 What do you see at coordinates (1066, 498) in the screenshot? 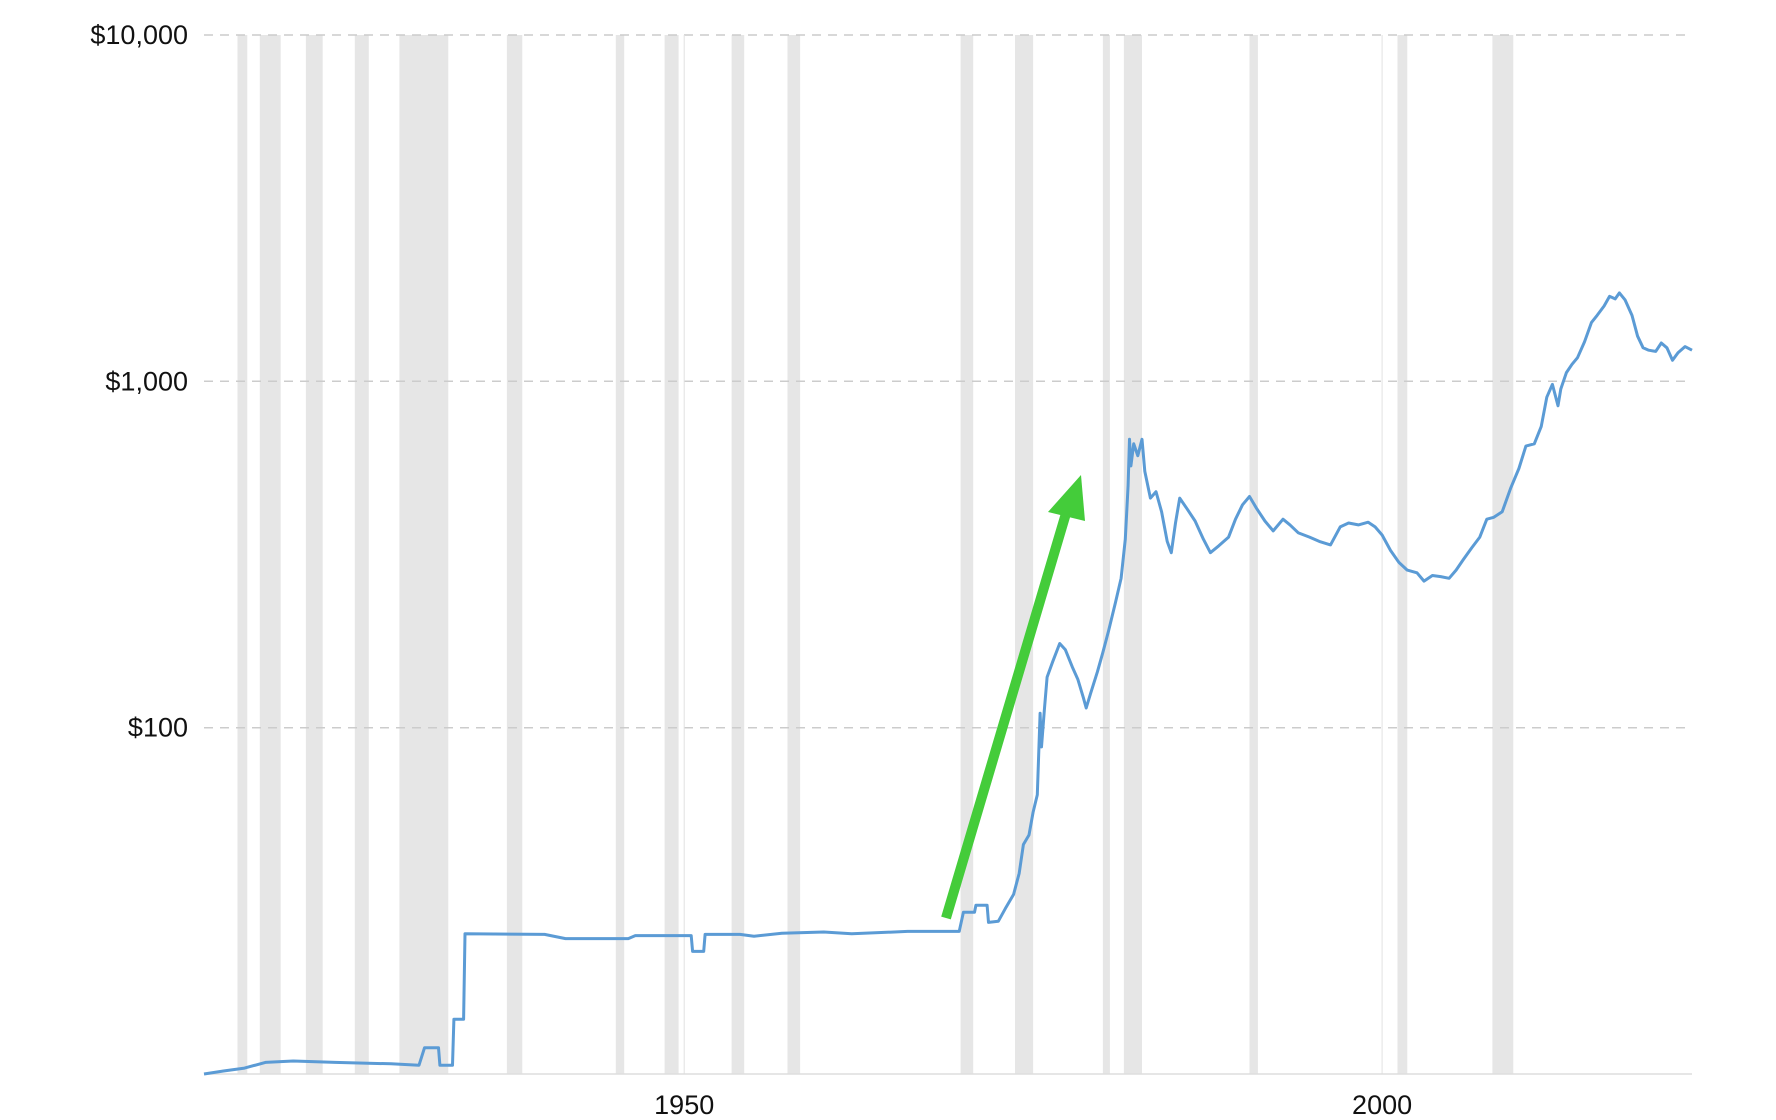
I see `trend-arrow-head` at bounding box center [1066, 498].